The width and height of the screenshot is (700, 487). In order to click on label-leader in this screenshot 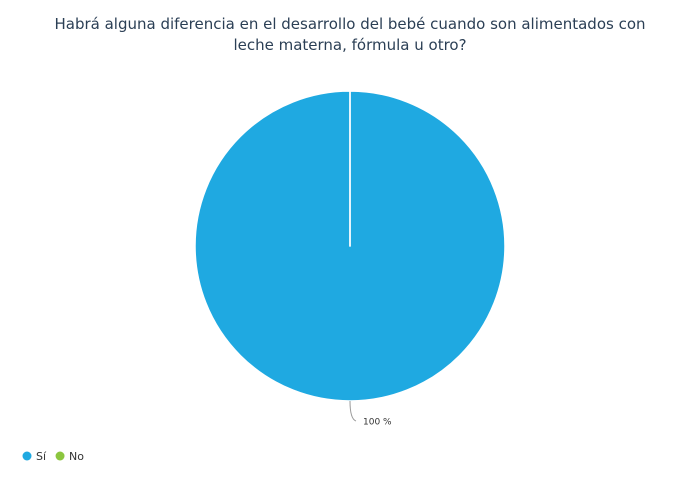, I will do `click(353, 411)`.